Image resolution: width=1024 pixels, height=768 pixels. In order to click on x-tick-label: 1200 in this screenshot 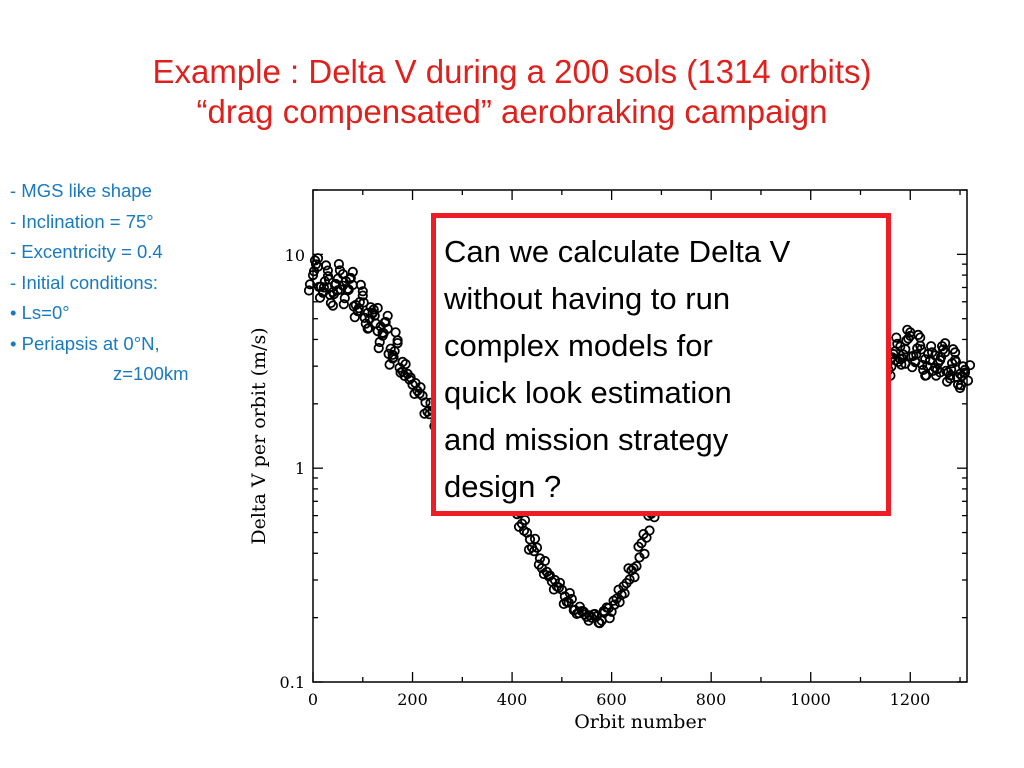, I will do `click(910, 699)`.